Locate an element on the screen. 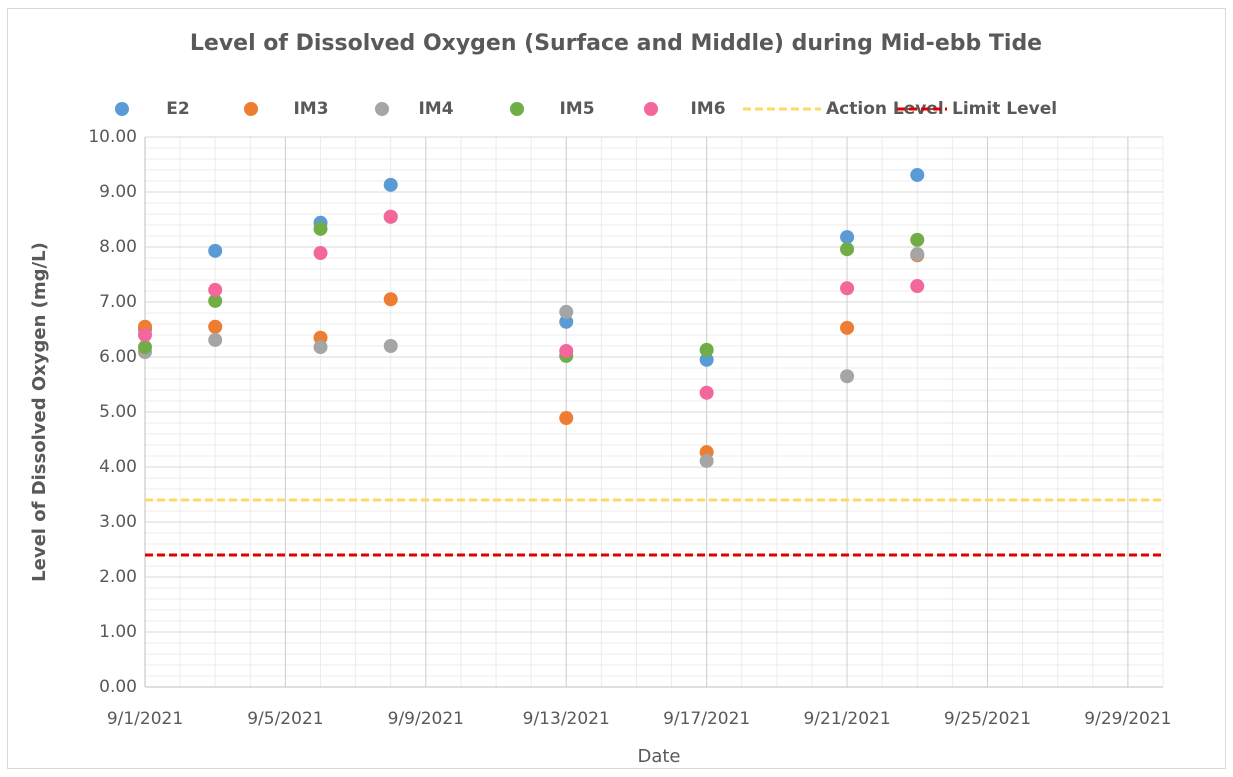 The width and height of the screenshot is (1233, 777). x-tick-label: 9/29/2021 is located at coordinates (1127, 719).